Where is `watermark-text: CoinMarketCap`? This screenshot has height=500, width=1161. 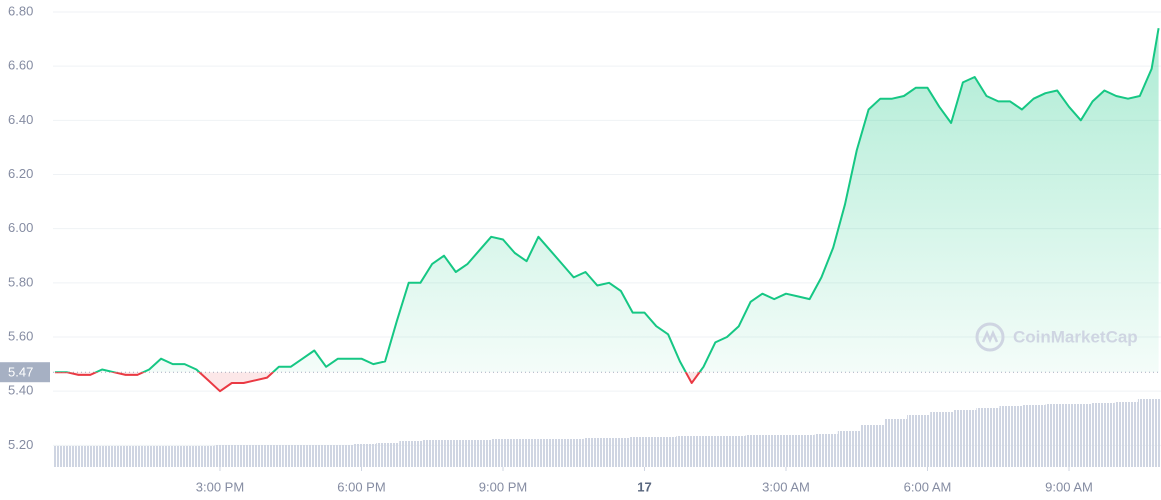
watermark-text: CoinMarketCap is located at coordinates (1075, 336).